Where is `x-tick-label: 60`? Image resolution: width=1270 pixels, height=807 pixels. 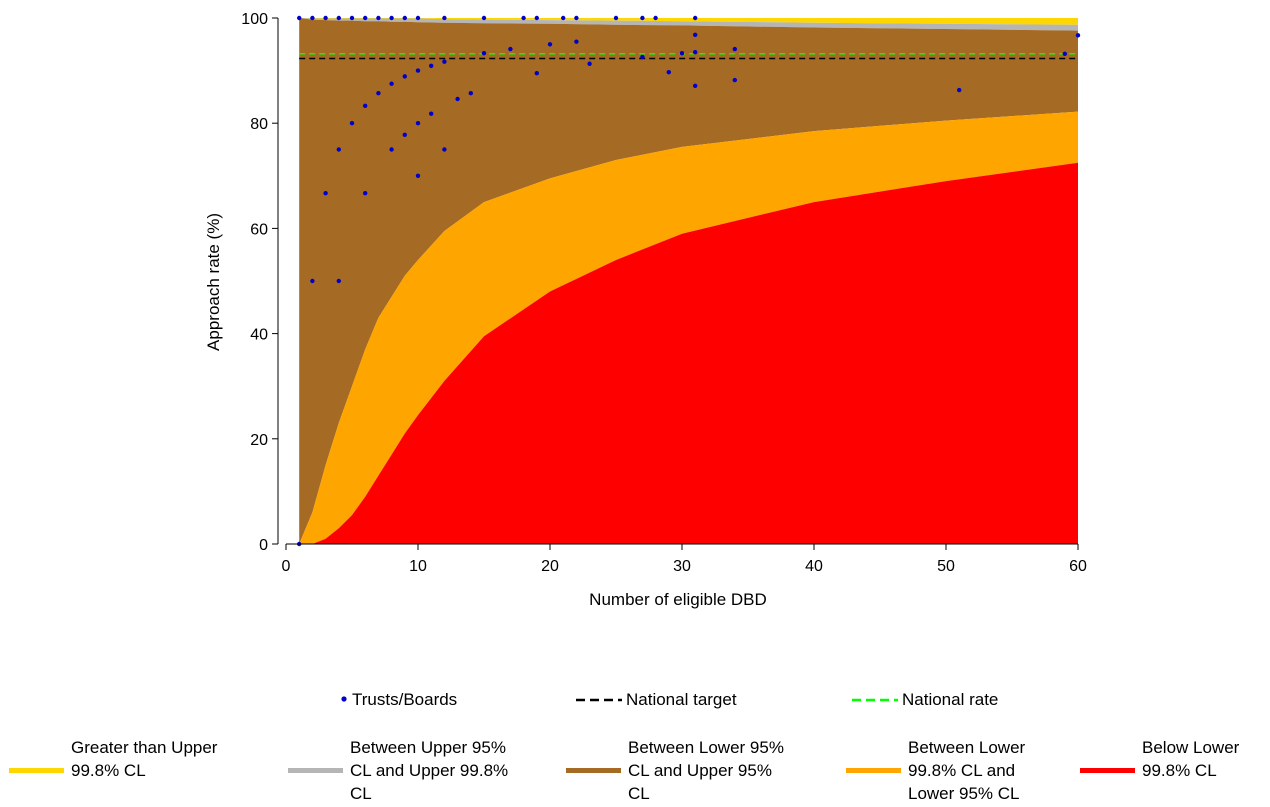
x-tick-label: 60 is located at coordinates (1078, 566).